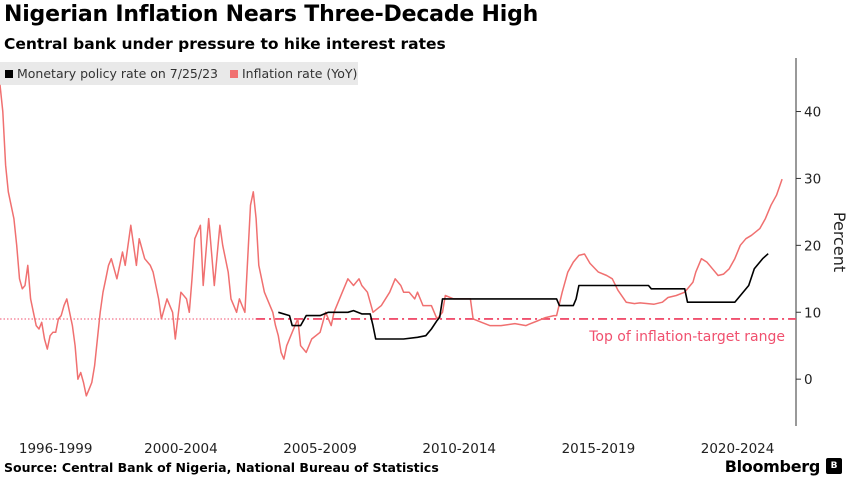 This screenshot has width=850, height=478. I want to click on x-tick-label-4: 2015-2019, so click(599, 449).